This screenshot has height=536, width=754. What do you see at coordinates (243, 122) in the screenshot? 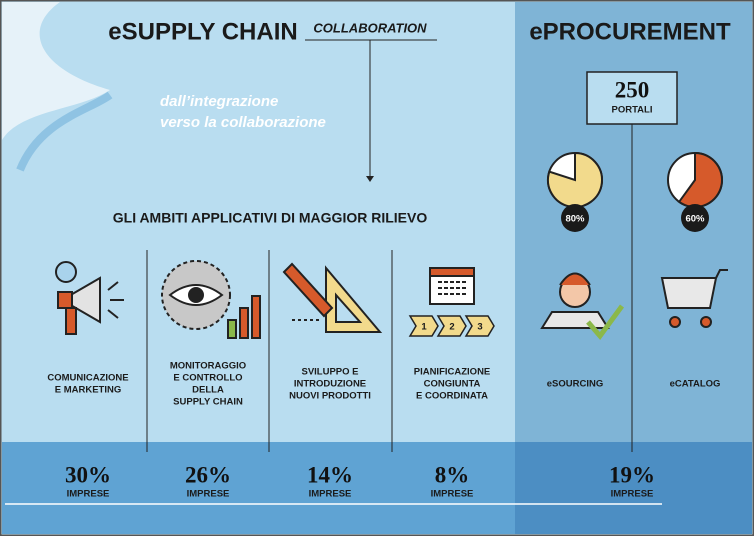
I see `tagline: verso la collaborazione` at bounding box center [243, 122].